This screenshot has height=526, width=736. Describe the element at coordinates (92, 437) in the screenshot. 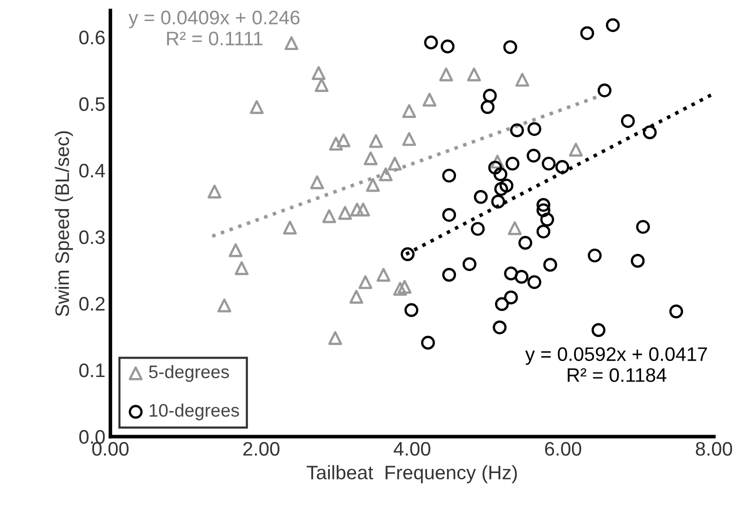

I see `y-tick-label: 0.0` at that location.